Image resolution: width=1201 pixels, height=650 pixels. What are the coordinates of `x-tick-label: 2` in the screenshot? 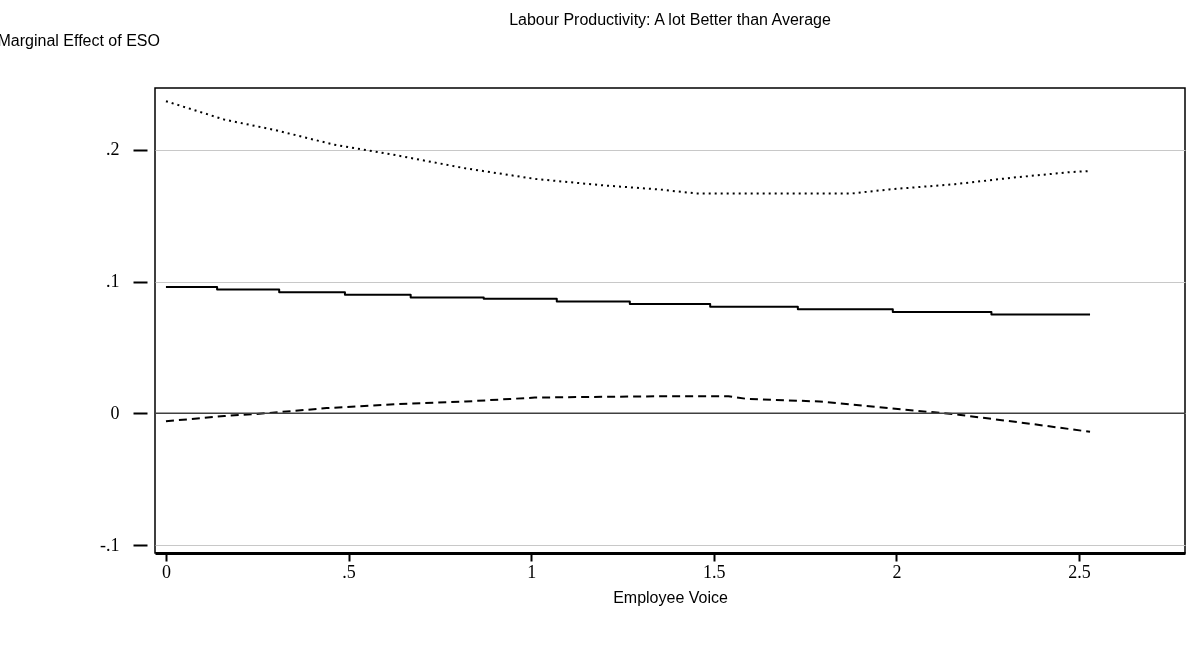 It's located at (897, 571).